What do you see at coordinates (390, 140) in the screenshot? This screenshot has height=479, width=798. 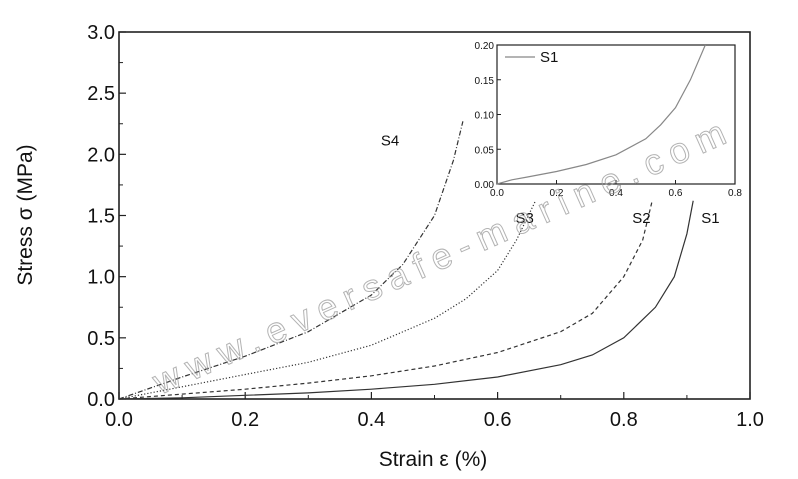 I see `series-label-s4: S4` at bounding box center [390, 140].